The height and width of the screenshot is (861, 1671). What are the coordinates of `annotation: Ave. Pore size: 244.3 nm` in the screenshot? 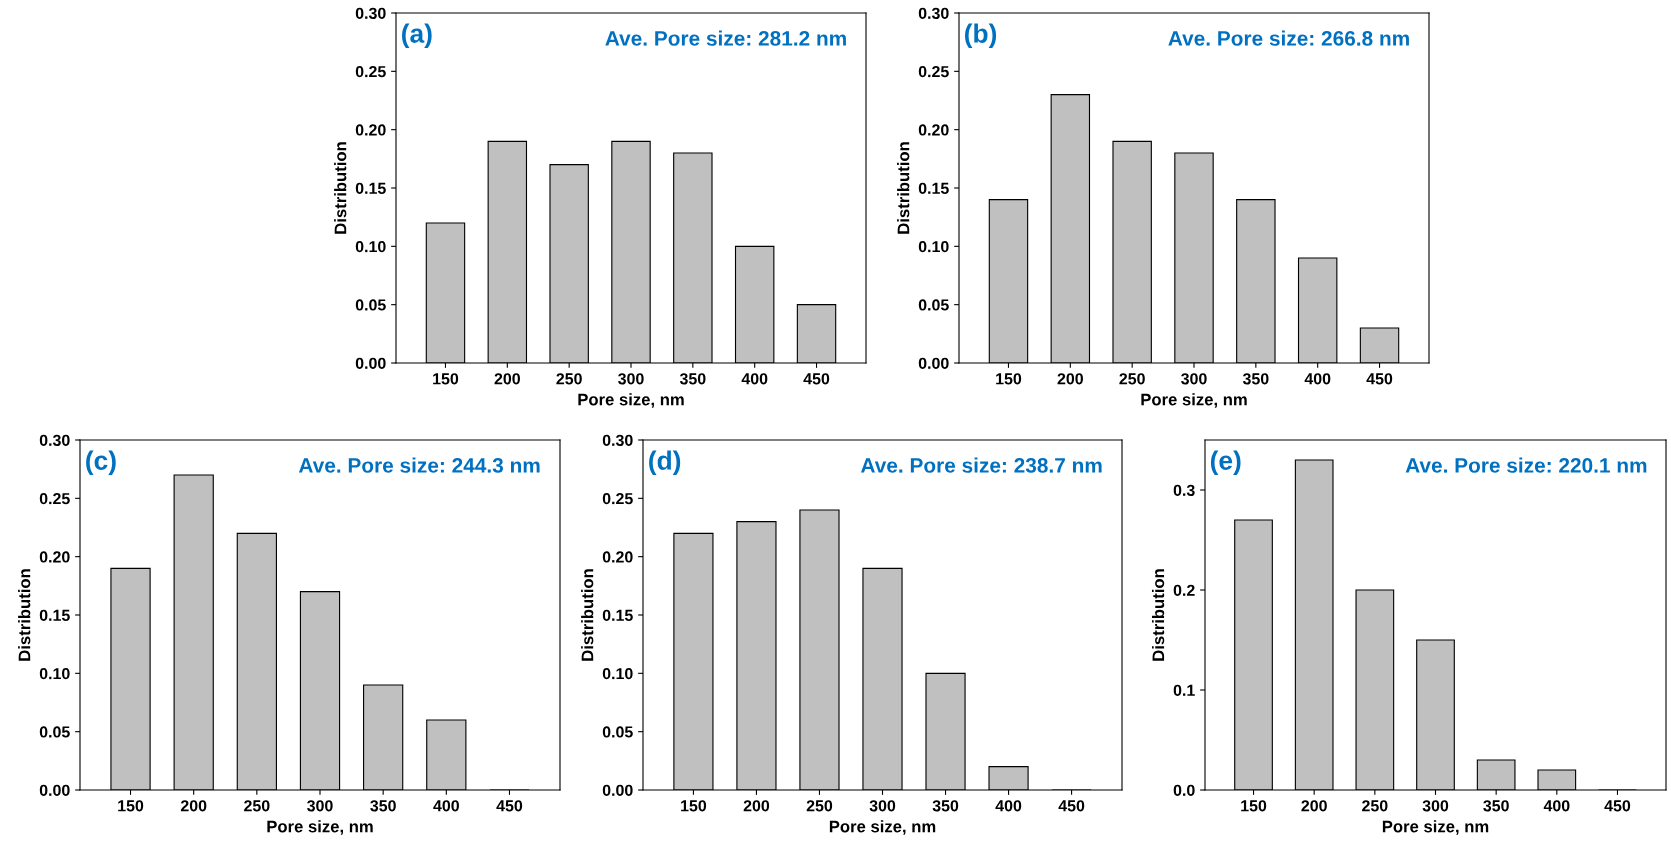 It's located at (419, 465).